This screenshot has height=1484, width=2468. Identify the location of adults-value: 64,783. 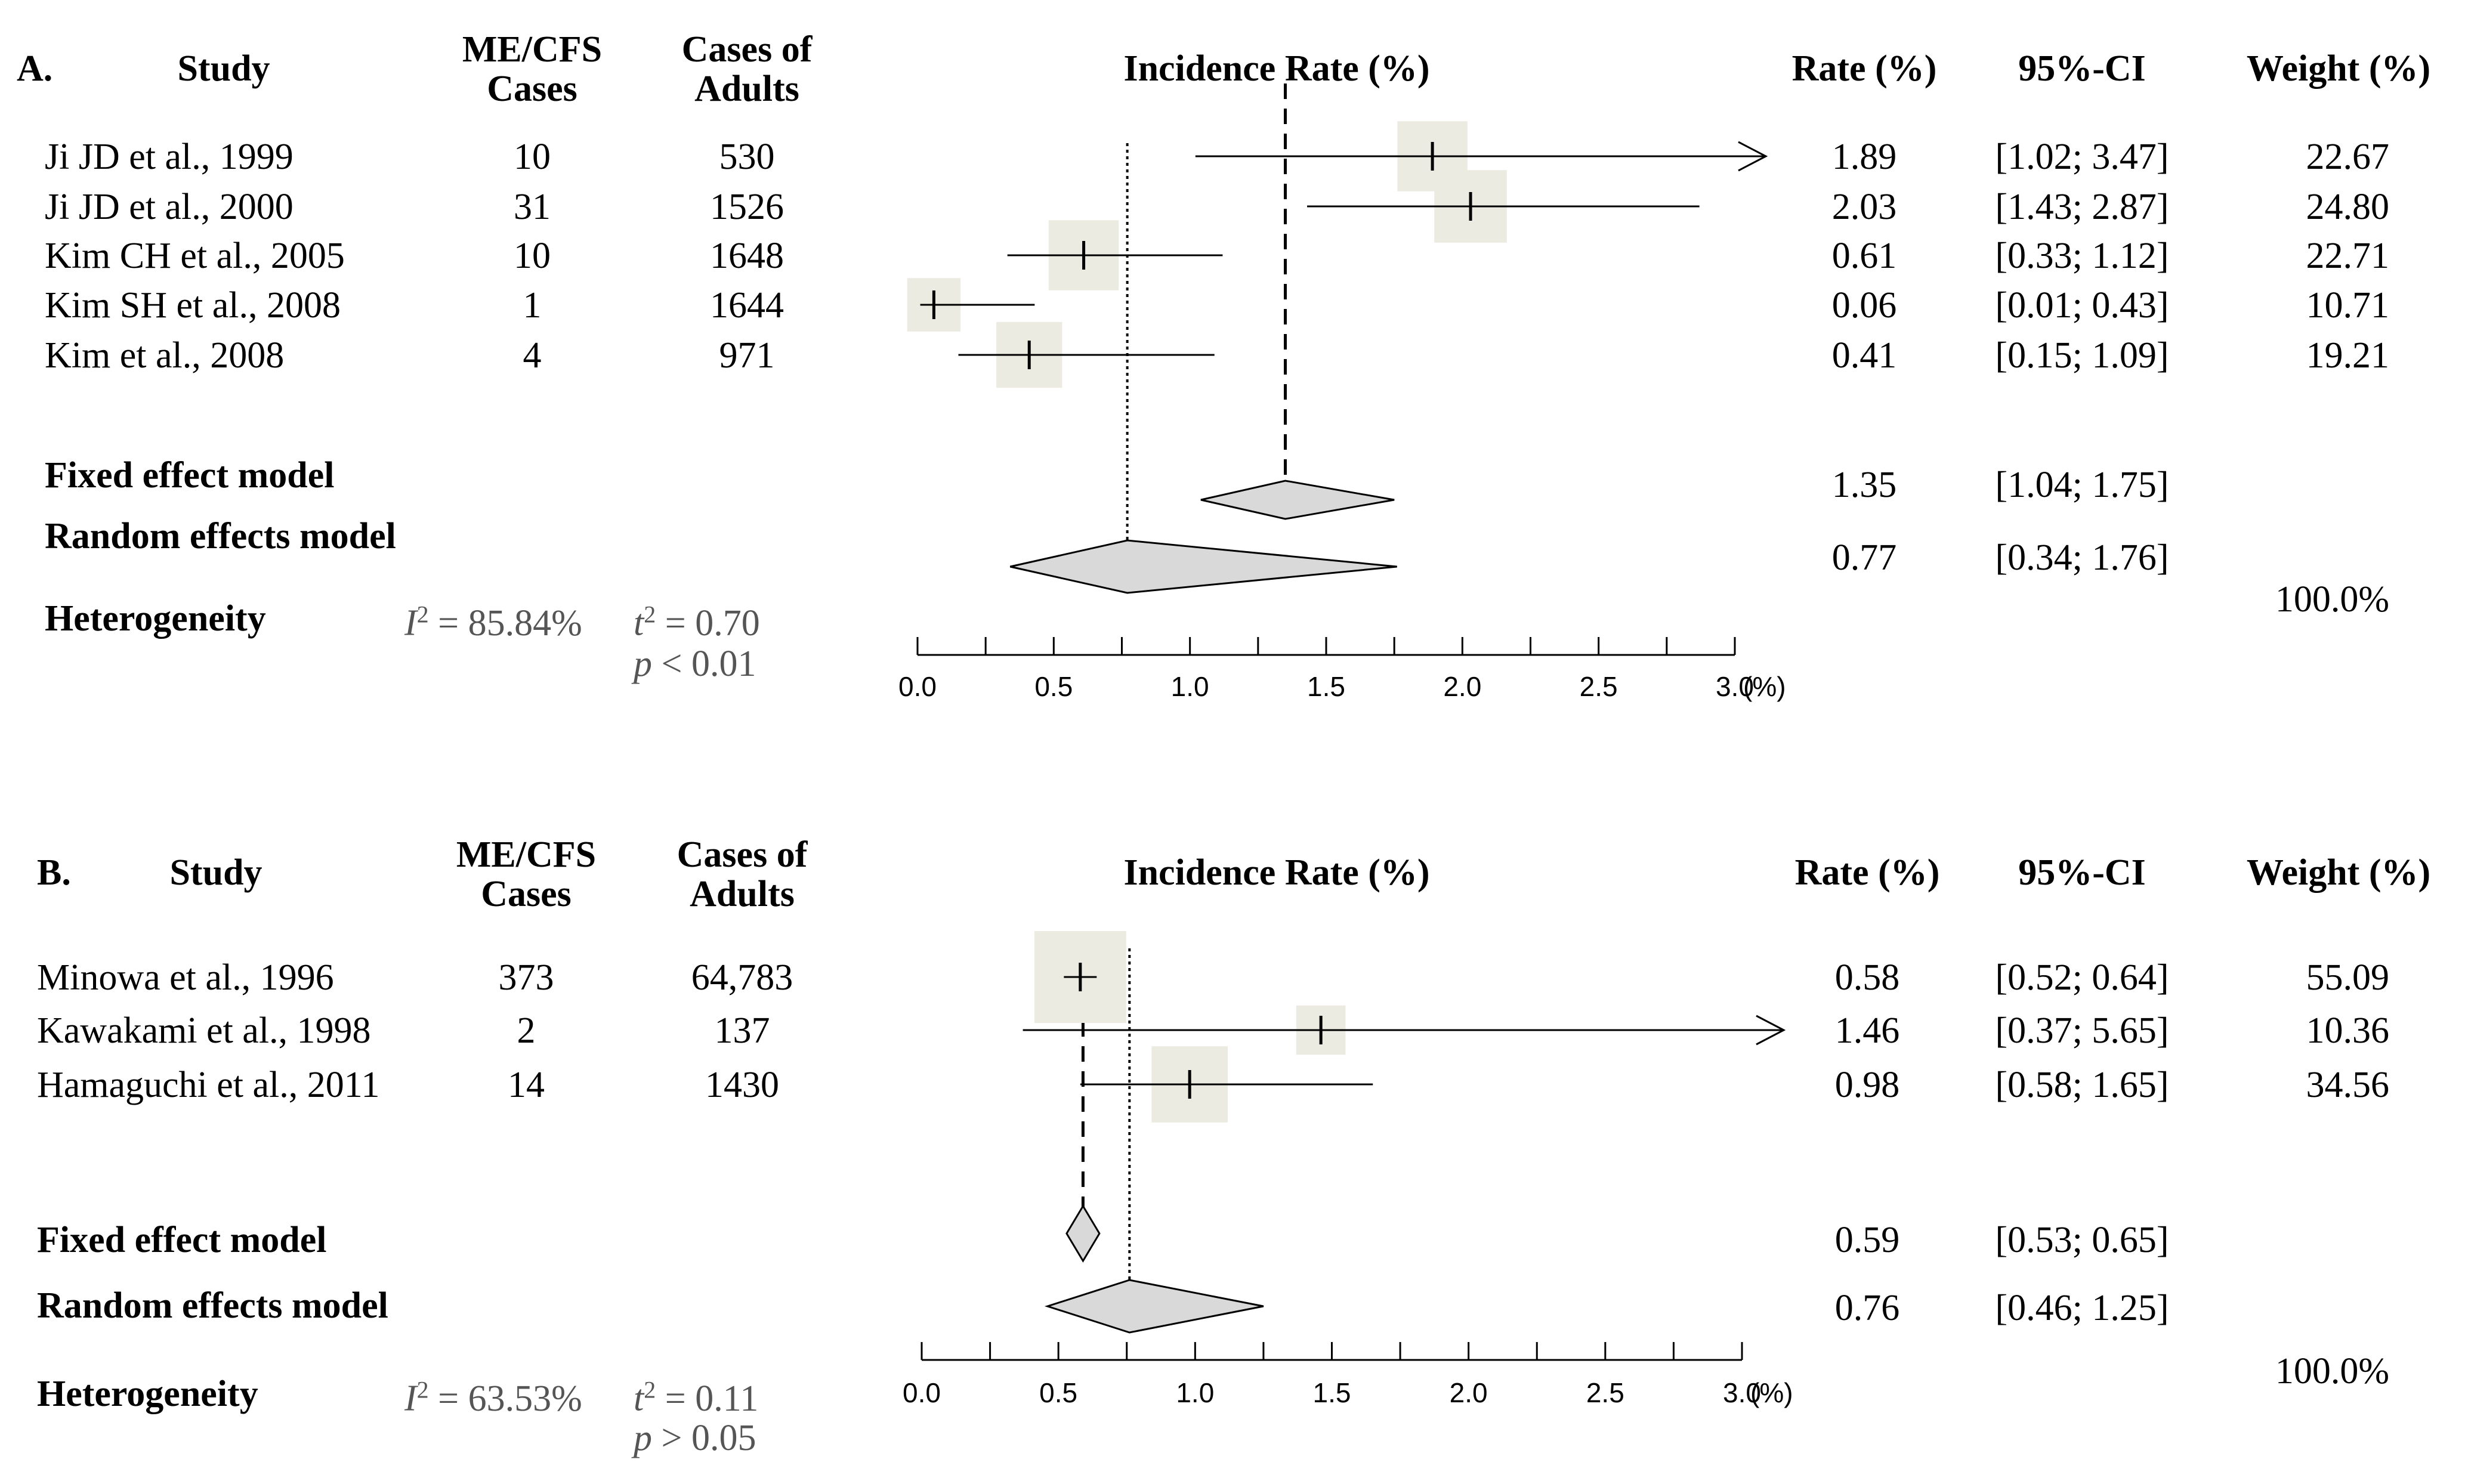
(742, 977).